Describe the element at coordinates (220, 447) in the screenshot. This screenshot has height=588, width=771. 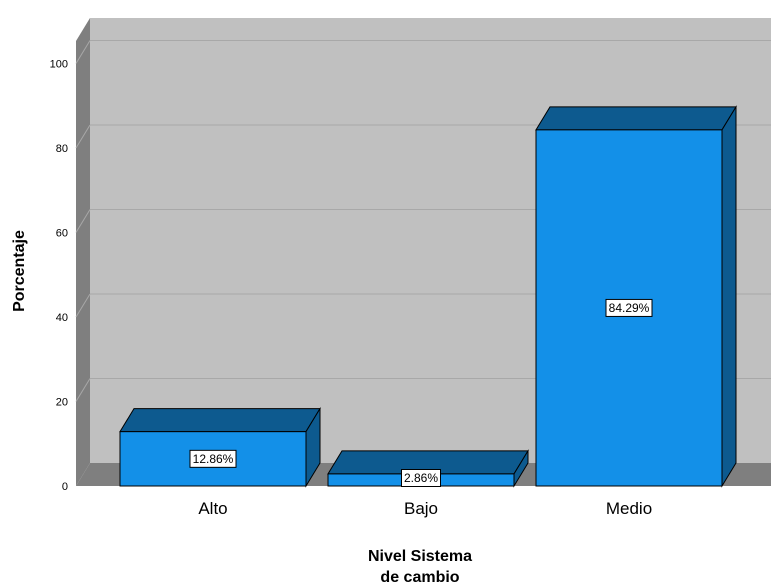
I see `bar-alto: 12.86%` at that location.